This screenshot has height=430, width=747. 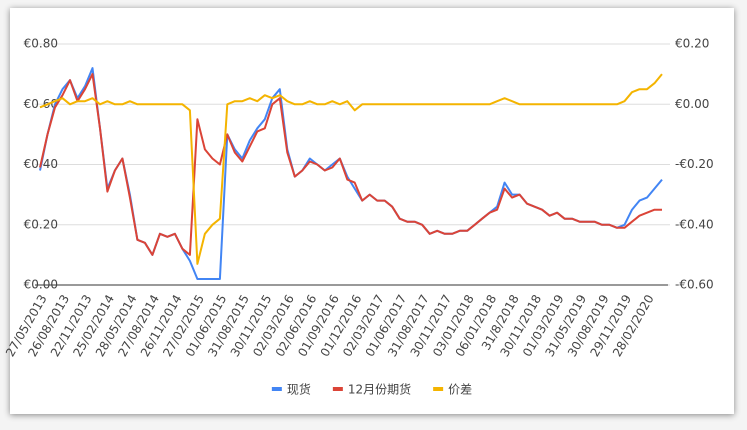 What do you see at coordinates (41, 285) in the screenshot?
I see `y-tick-label: €0.00` at bounding box center [41, 285].